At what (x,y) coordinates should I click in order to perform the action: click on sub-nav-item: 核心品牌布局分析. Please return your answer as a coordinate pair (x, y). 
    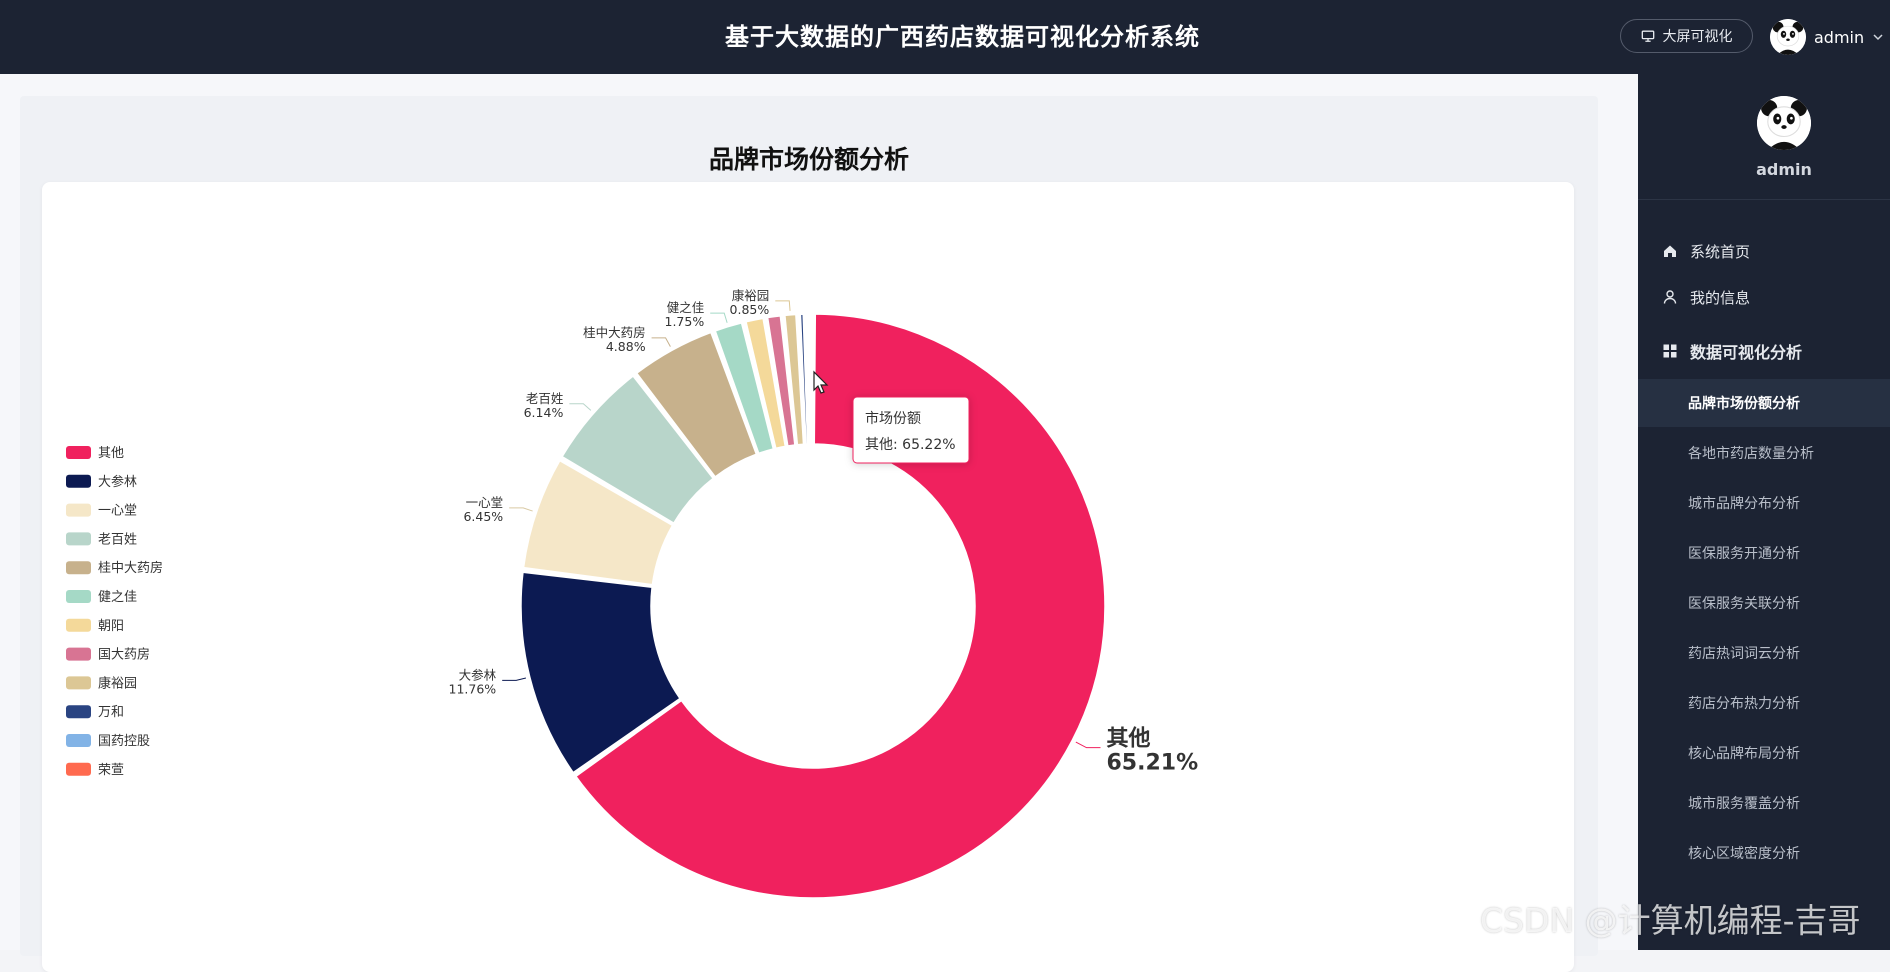
    Looking at the image, I should click on (1744, 754).